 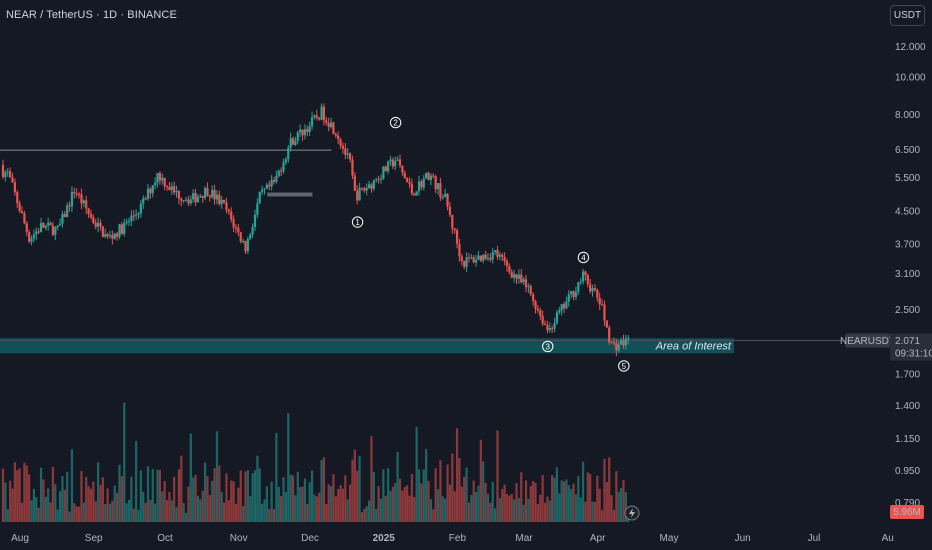 What do you see at coordinates (907, 310) in the screenshot?
I see `y-tick-label: 2.500` at bounding box center [907, 310].